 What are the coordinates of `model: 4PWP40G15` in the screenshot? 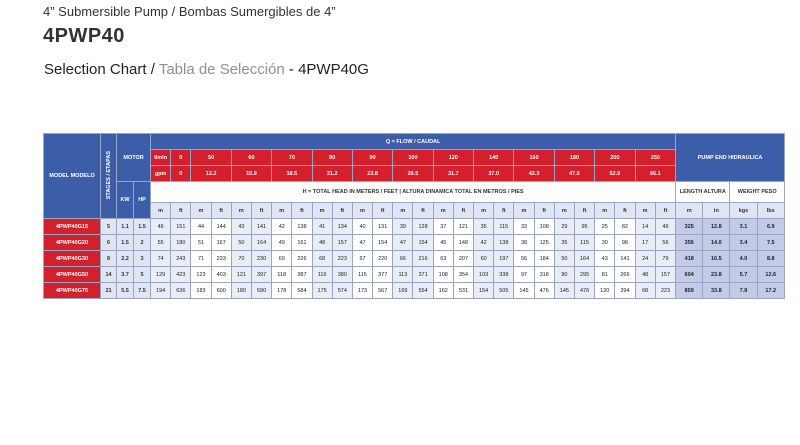 It's located at (72, 226).